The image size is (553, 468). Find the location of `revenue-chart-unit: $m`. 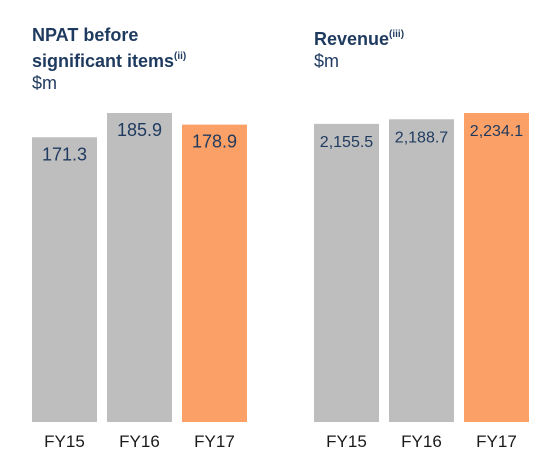

revenue-chart-unit: $m is located at coordinates (327, 61).